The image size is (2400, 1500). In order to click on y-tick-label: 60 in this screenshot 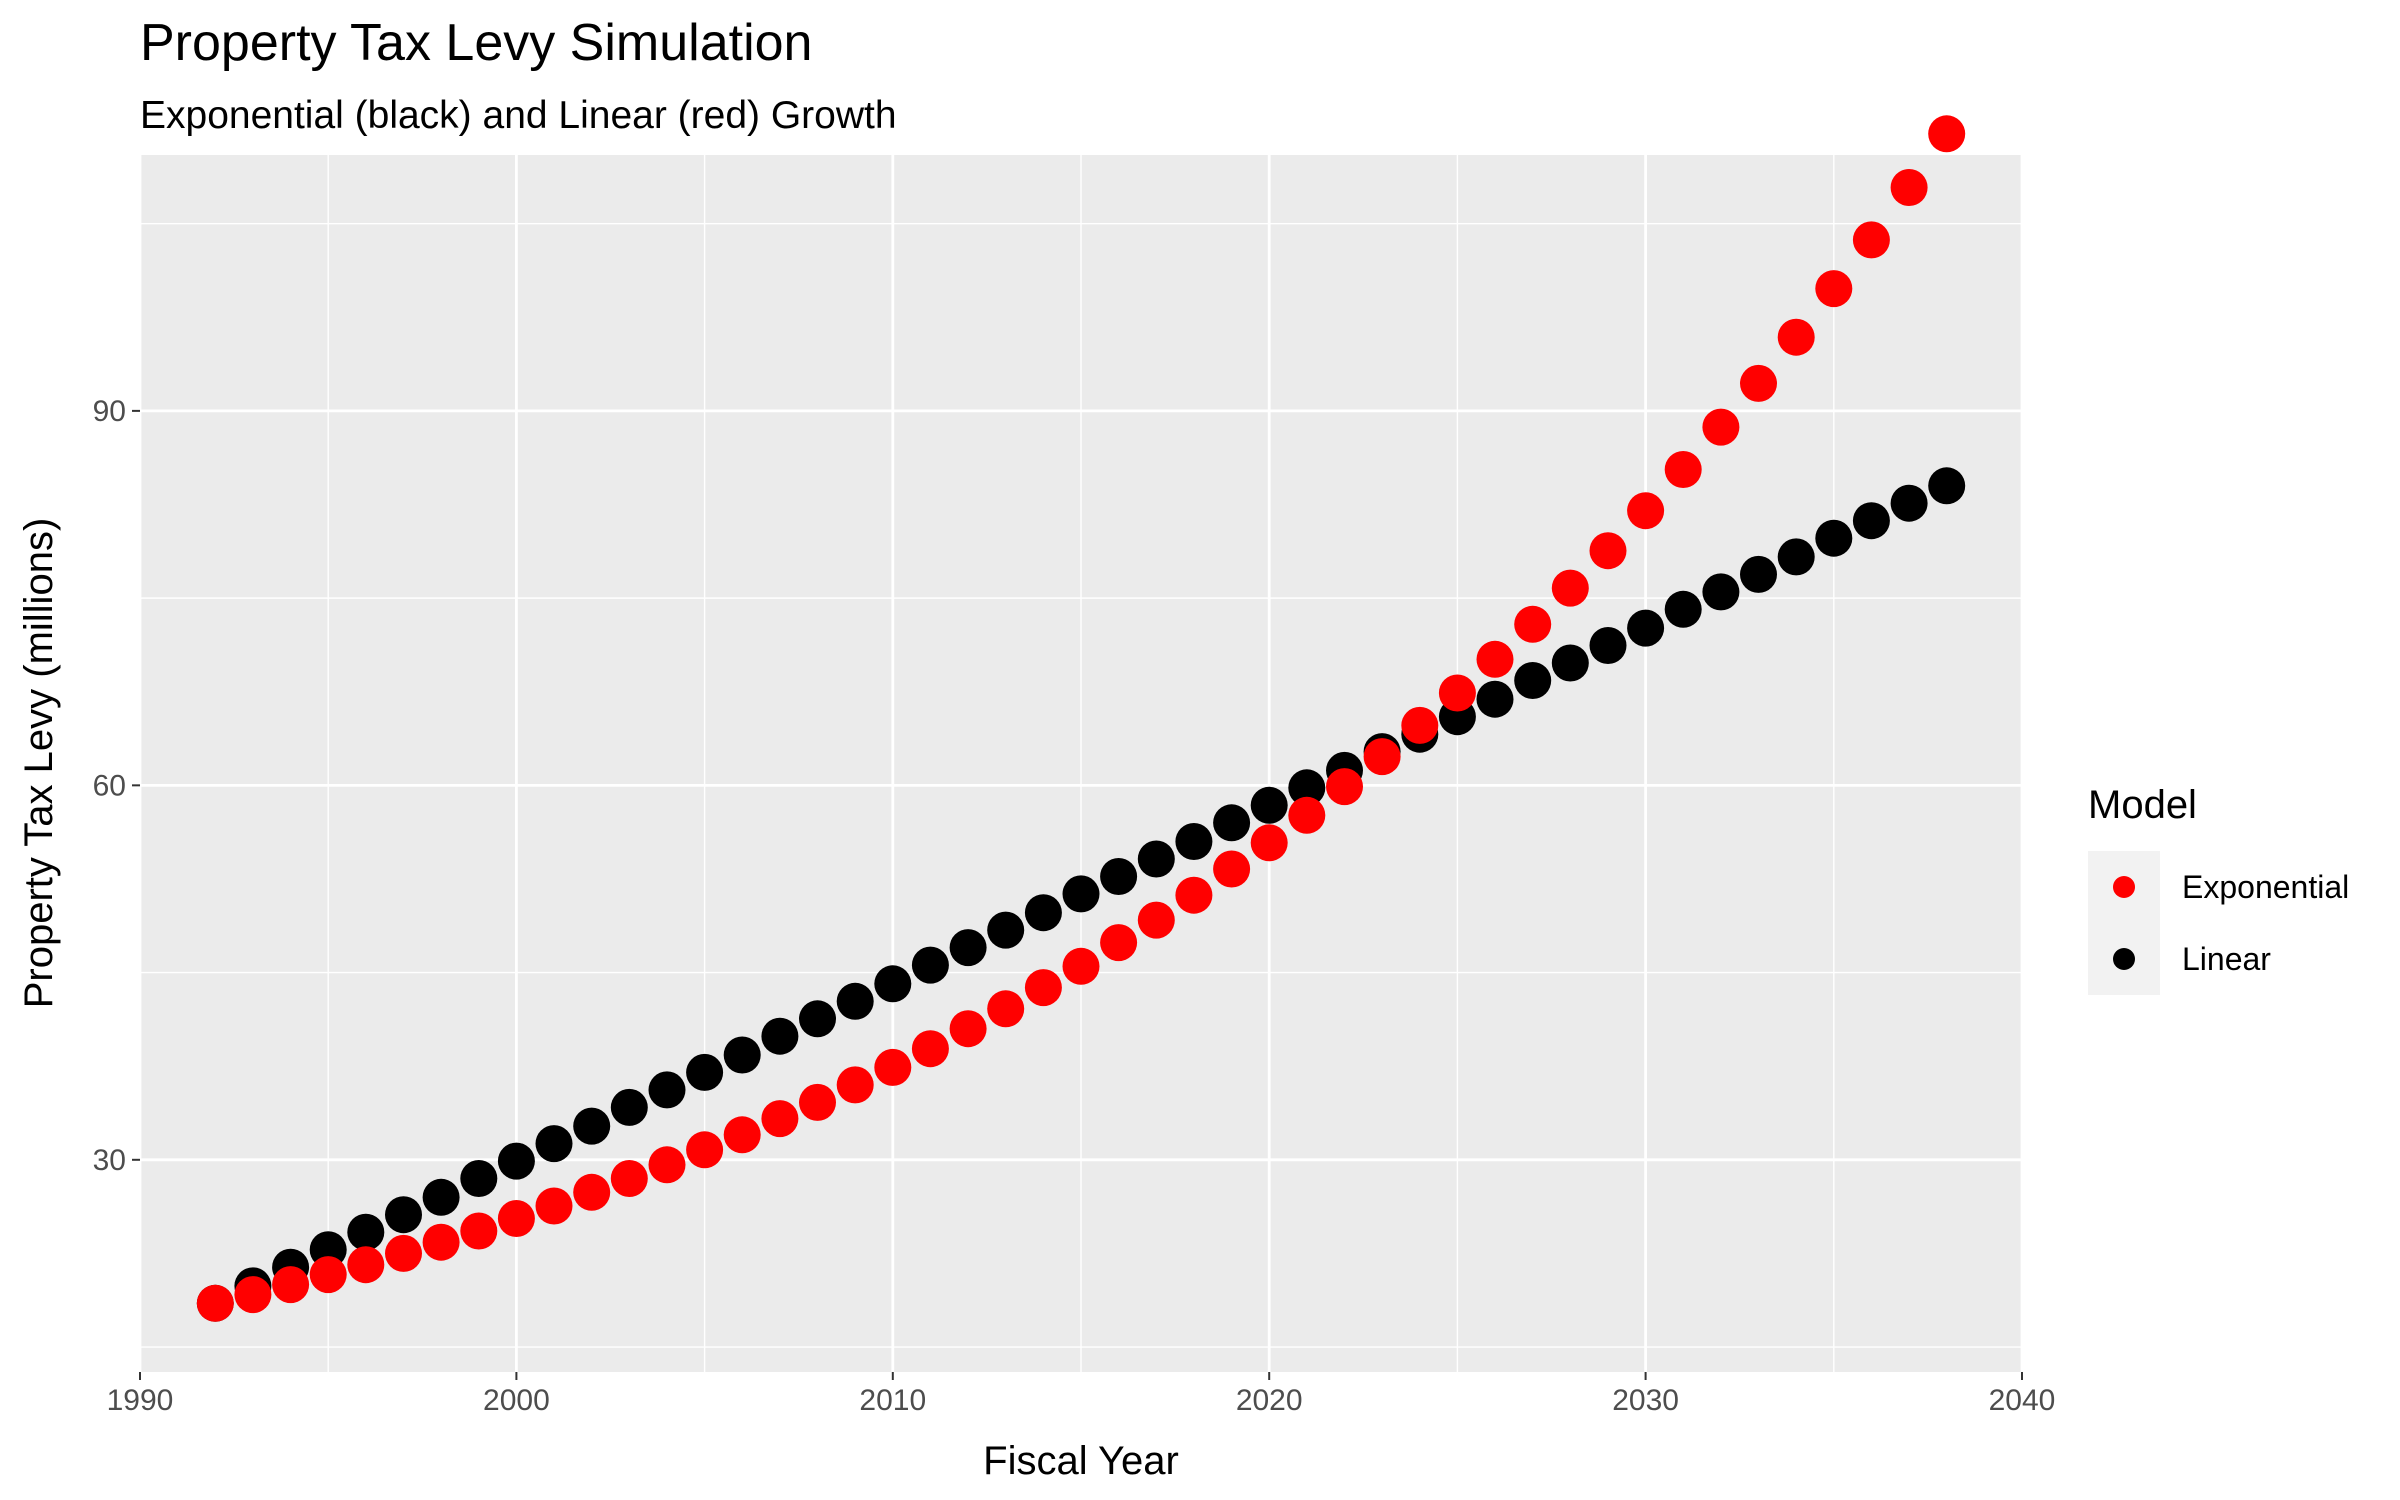, I will do `click(109, 785)`.